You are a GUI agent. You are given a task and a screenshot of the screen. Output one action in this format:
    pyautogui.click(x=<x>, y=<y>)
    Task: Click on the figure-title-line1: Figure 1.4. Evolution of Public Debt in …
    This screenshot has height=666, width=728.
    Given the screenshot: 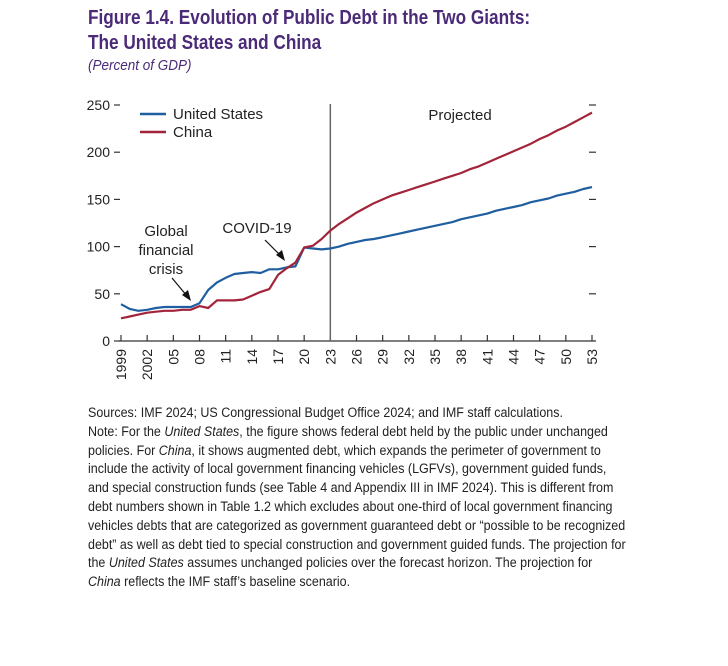 What is the action you would take?
    pyautogui.click(x=309, y=18)
    